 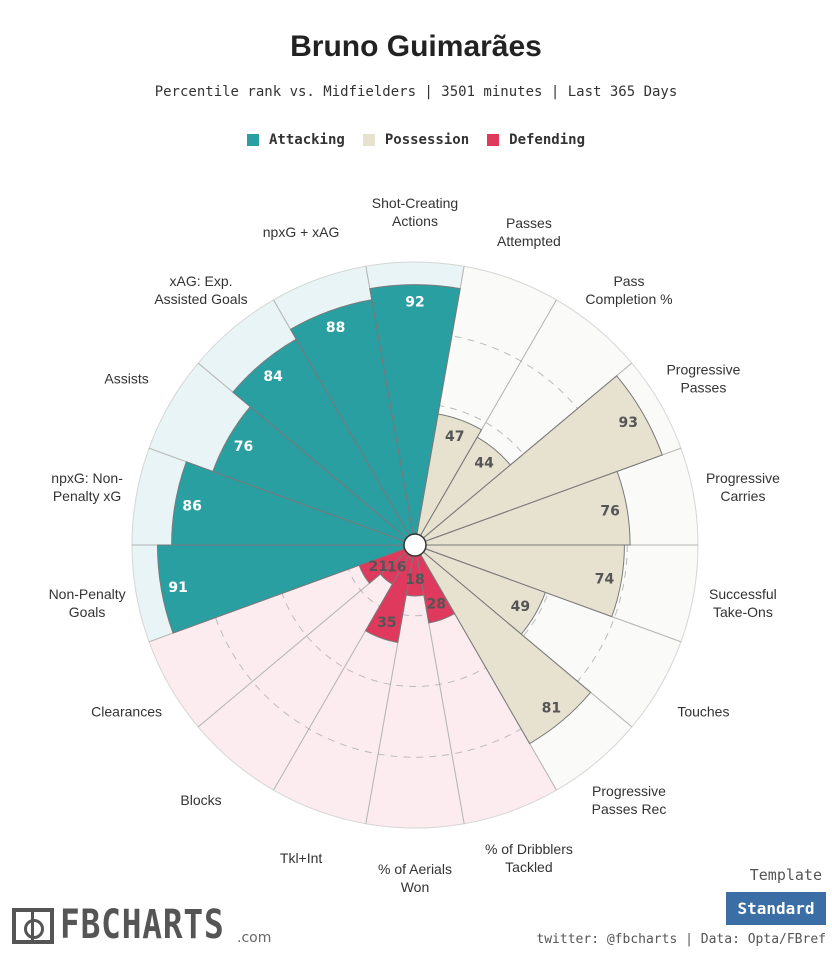 I want to click on category-label-progressive-passes: Progressive Passes, so click(x=703, y=379).